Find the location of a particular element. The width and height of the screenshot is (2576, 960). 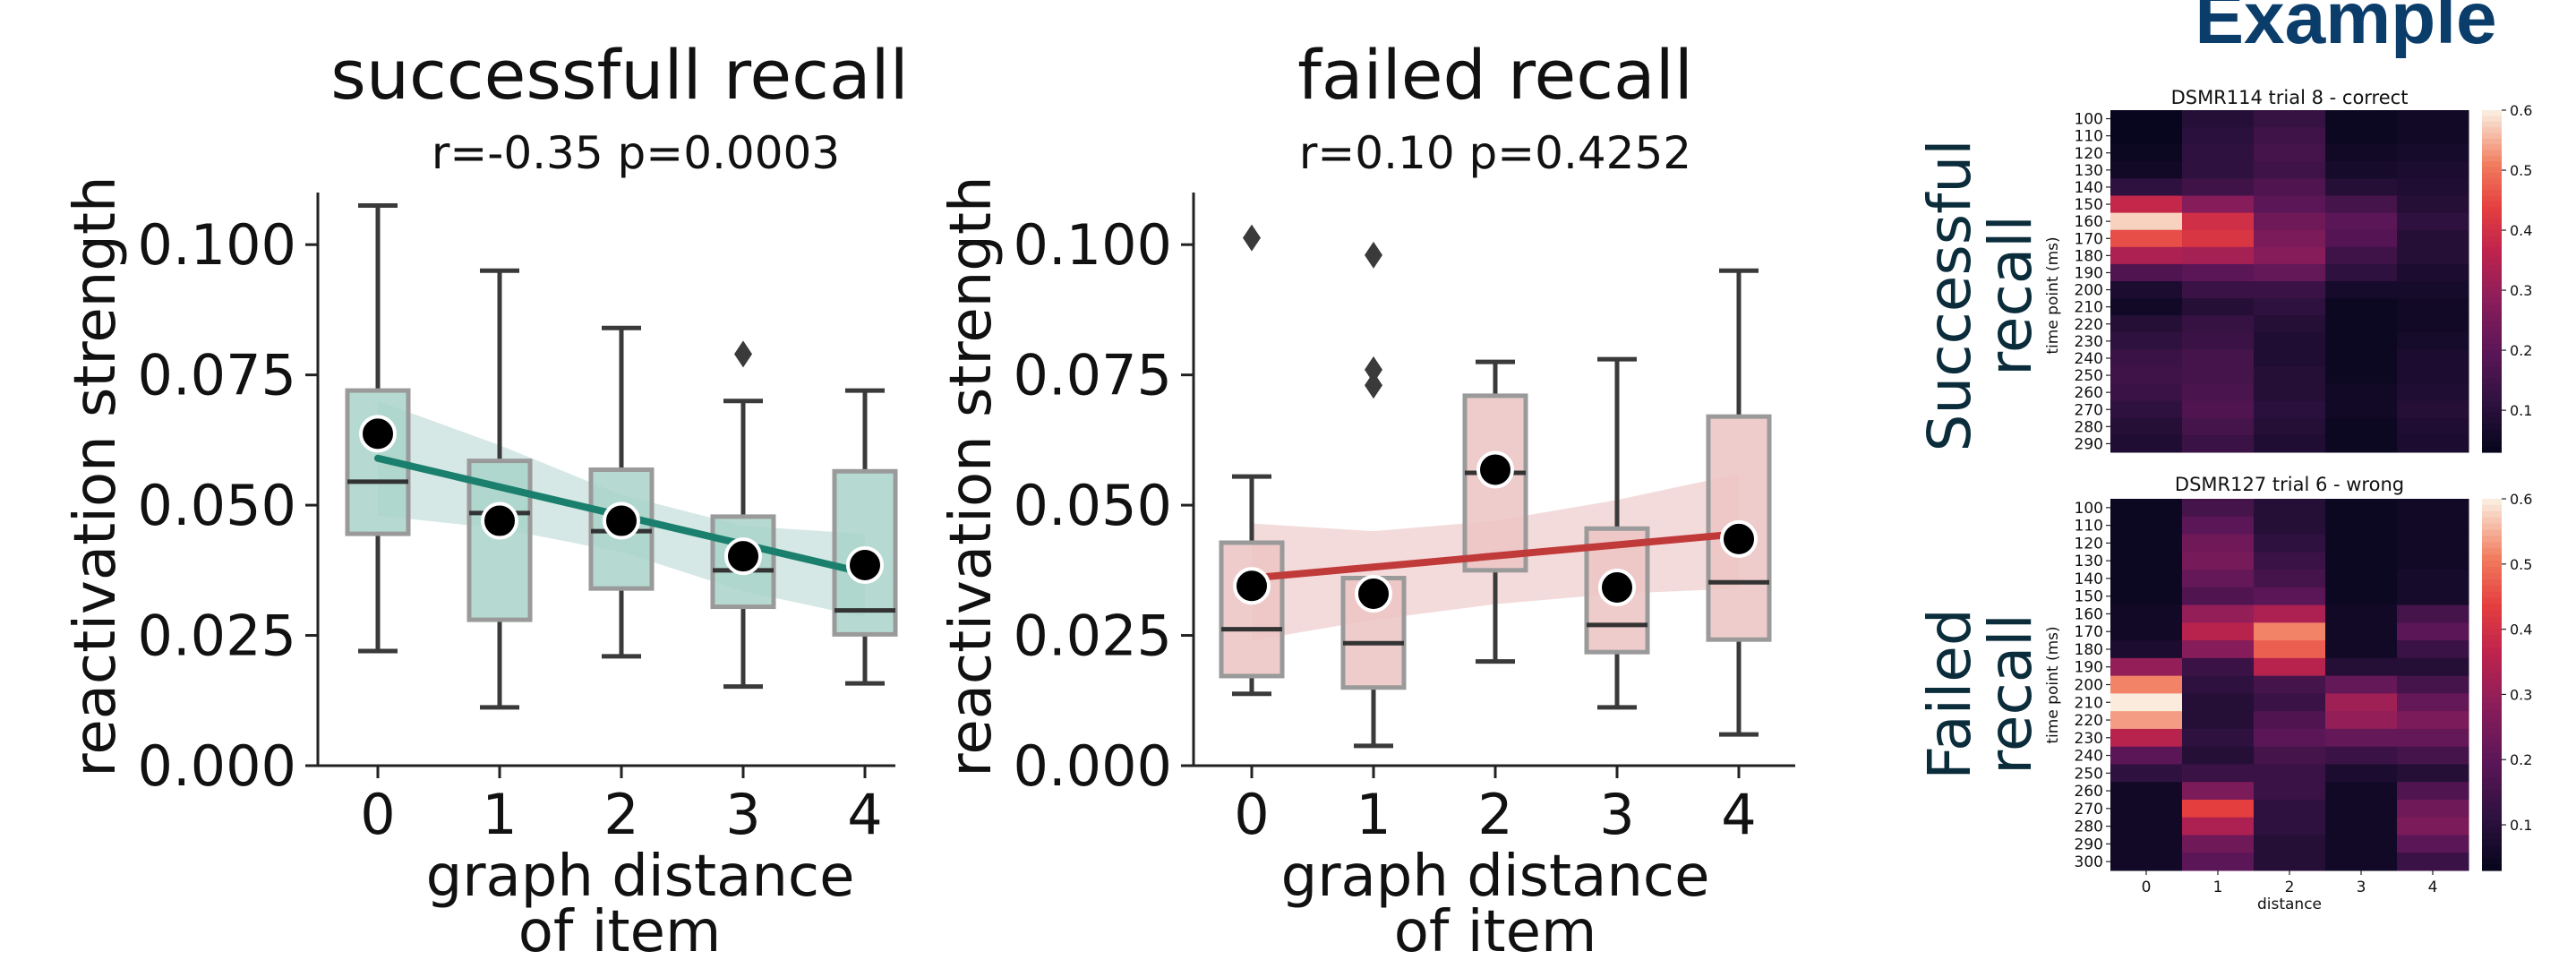

colorbar-tick-label: 0.4 is located at coordinates (2521, 230).